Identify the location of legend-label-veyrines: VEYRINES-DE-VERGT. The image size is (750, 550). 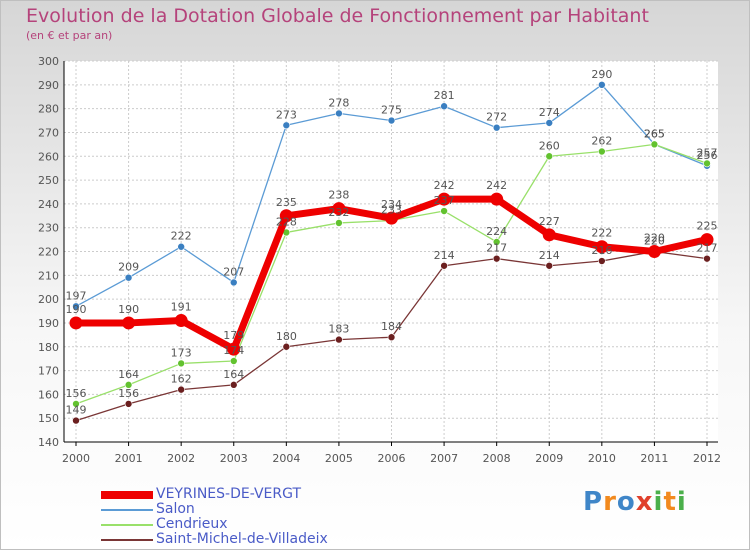
(228, 494).